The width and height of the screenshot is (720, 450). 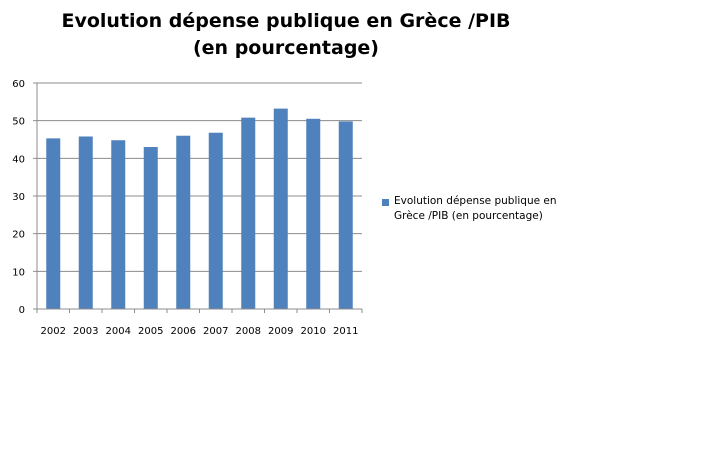 What do you see at coordinates (475, 201) in the screenshot?
I see `legend-label-line1: Evolution dépense publique en` at bounding box center [475, 201].